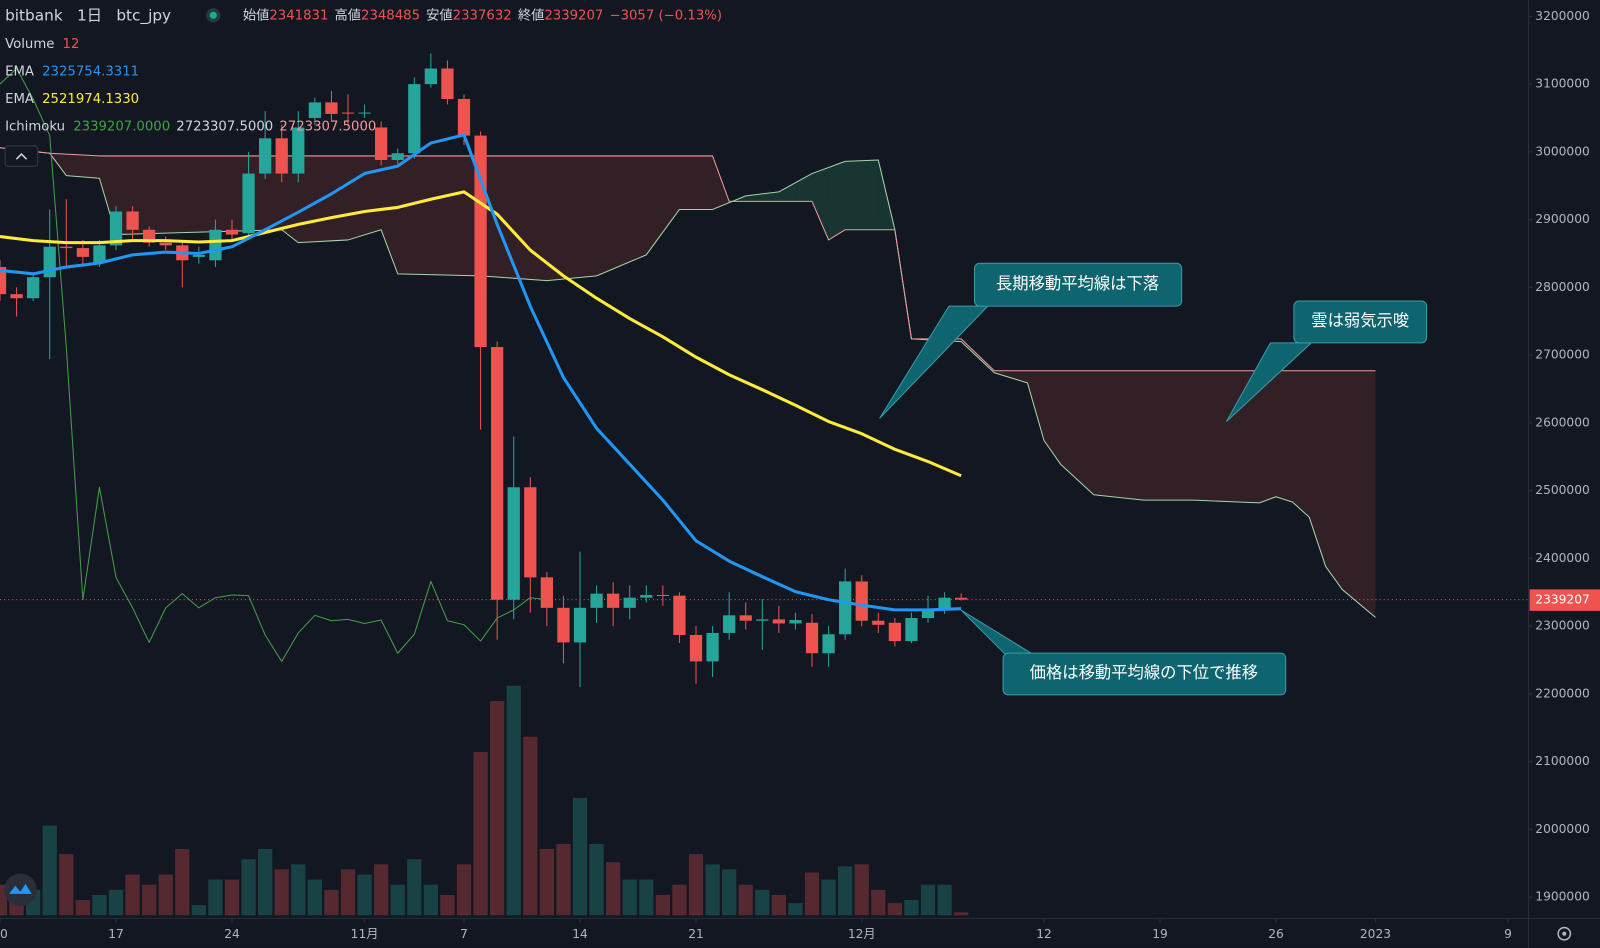  Describe the element at coordinates (390, 15) in the screenshot. I see `high-value: 2348485` at that location.